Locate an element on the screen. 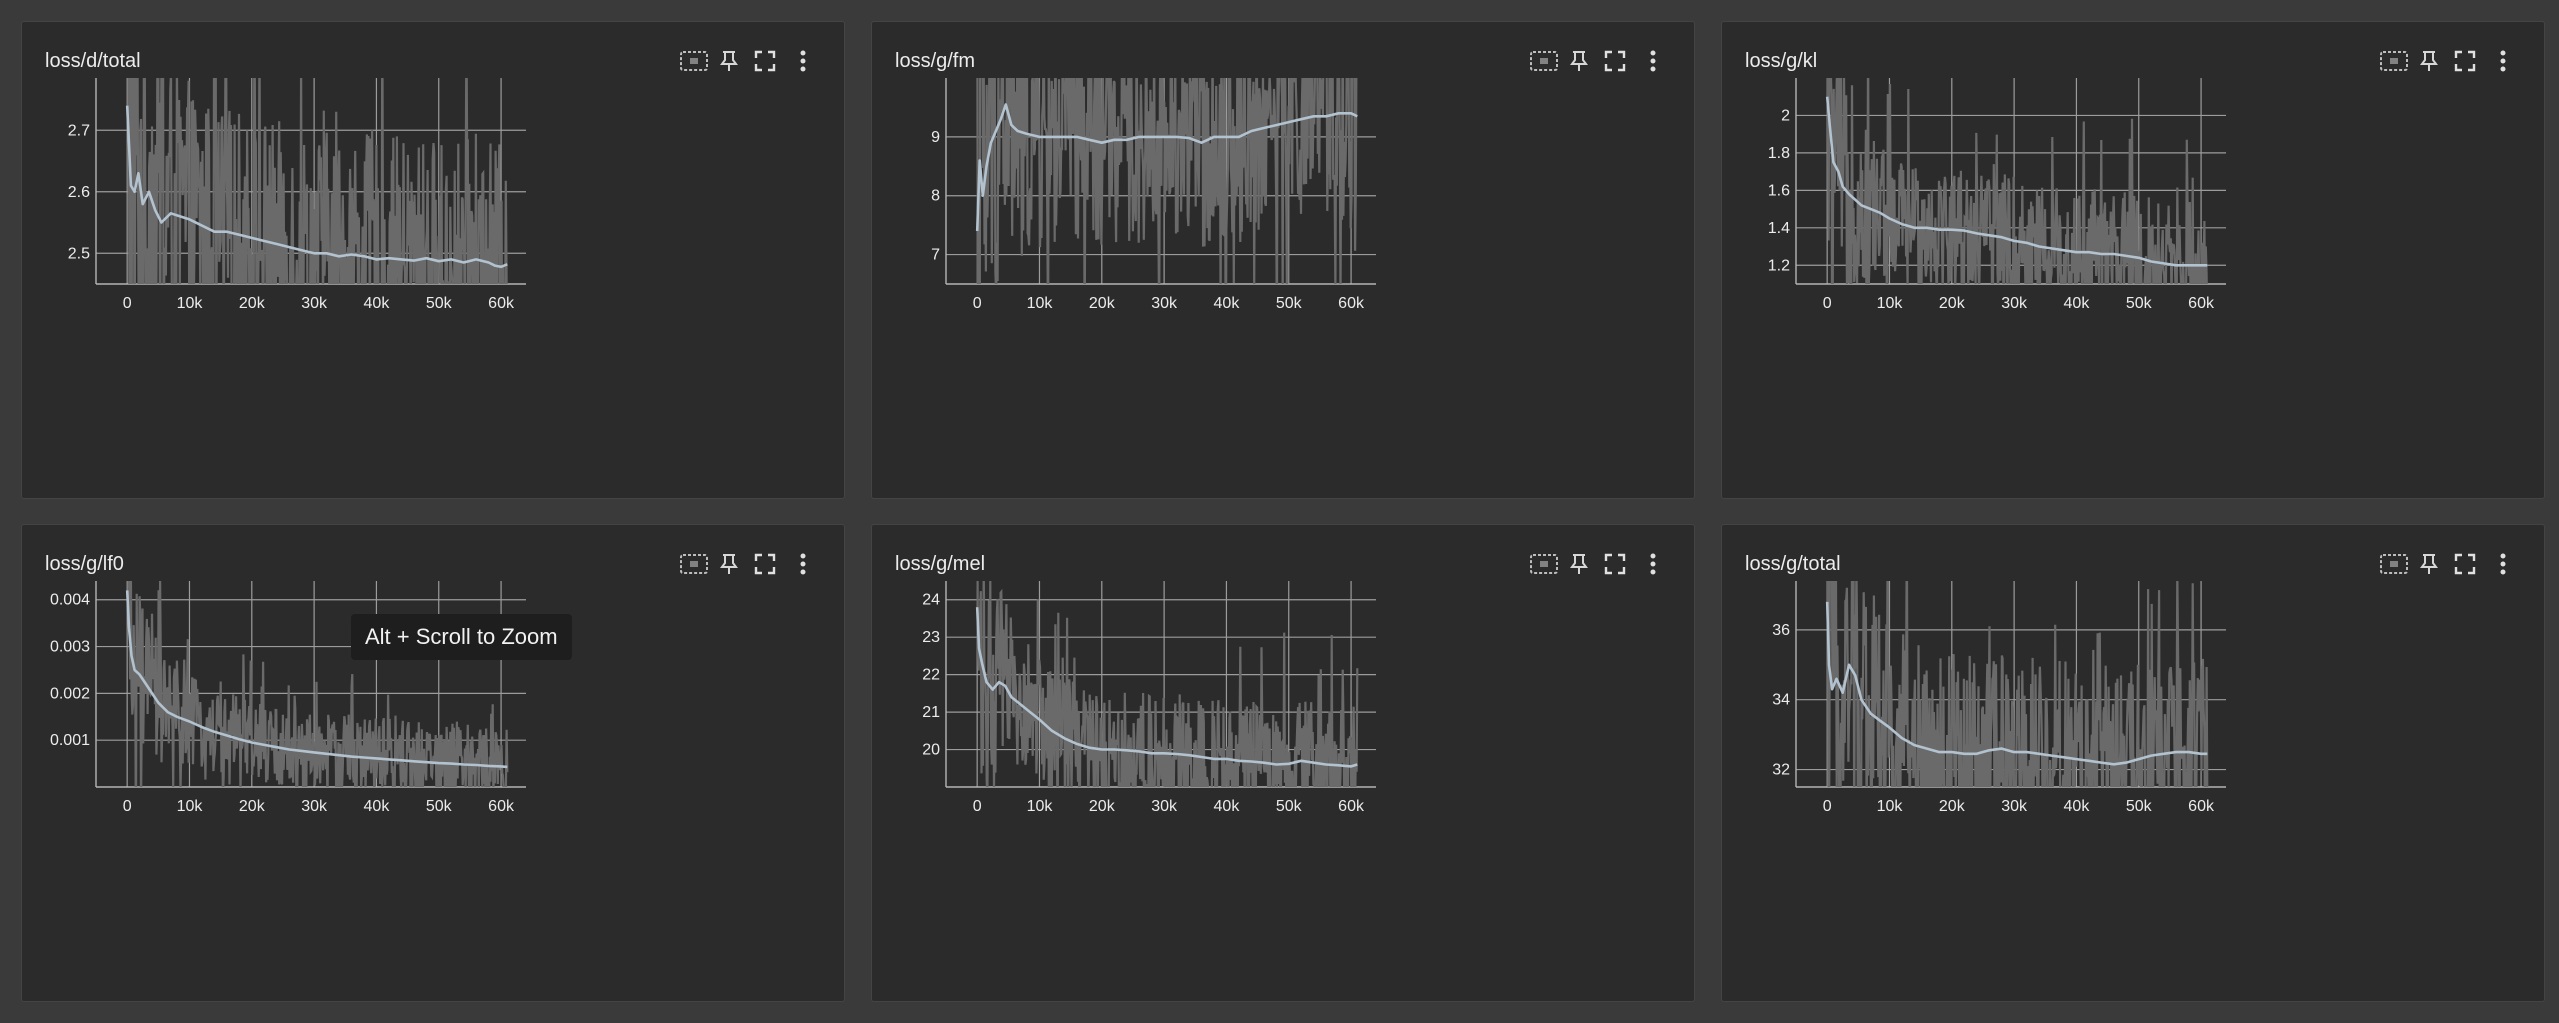 The width and height of the screenshot is (2559, 1023). y-tick-label: 9 is located at coordinates (935, 137).